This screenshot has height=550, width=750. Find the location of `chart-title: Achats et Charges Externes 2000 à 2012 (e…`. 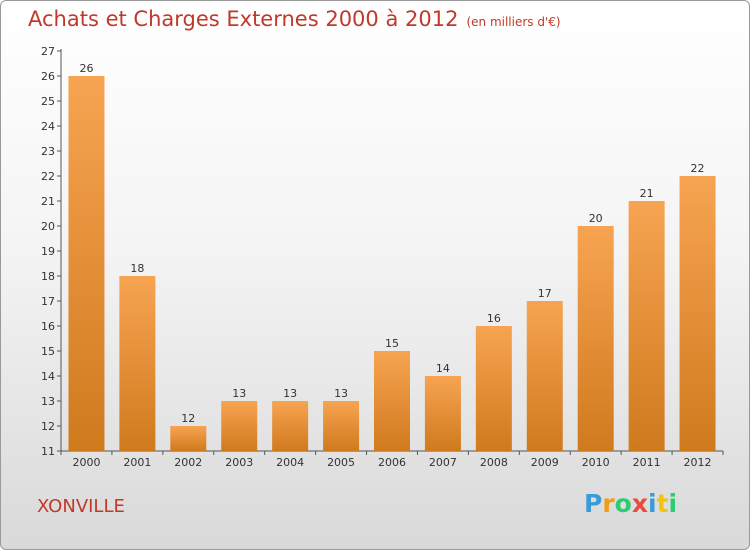

chart-title: Achats et Charges Externes 2000 à 2012 (e… is located at coordinates (294, 19).